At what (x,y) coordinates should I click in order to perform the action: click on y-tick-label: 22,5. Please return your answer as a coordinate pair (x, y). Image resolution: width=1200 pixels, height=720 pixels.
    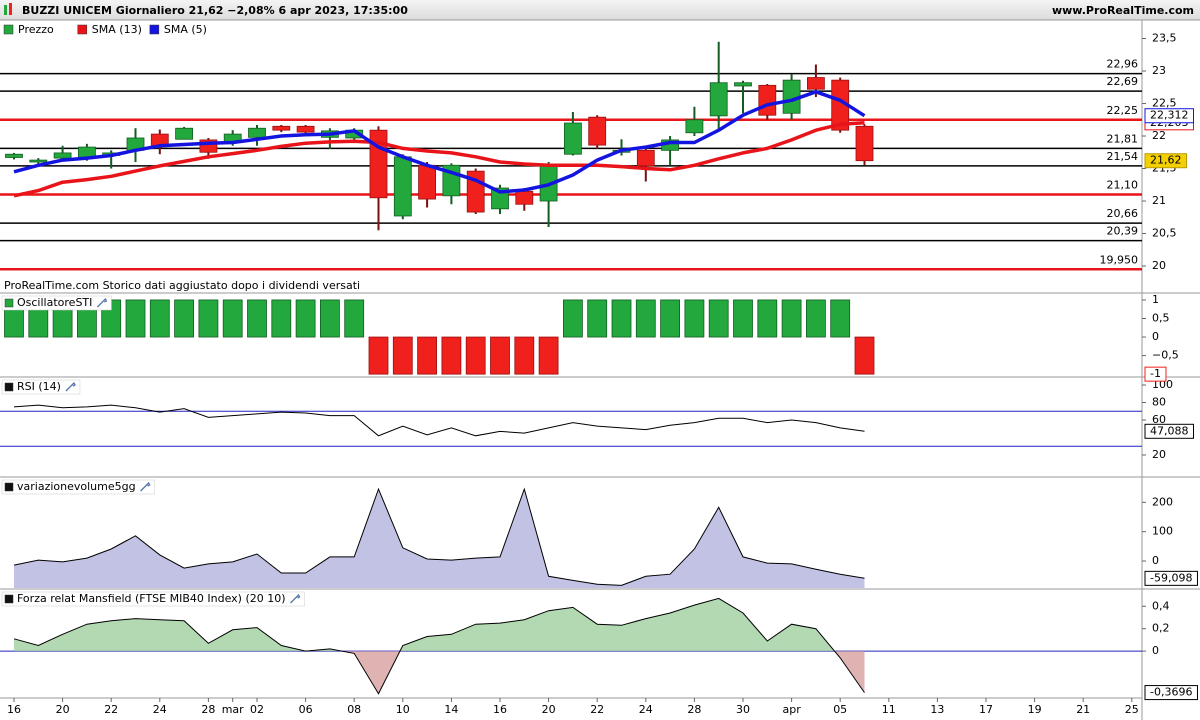
    Looking at the image, I should click on (1164, 103).